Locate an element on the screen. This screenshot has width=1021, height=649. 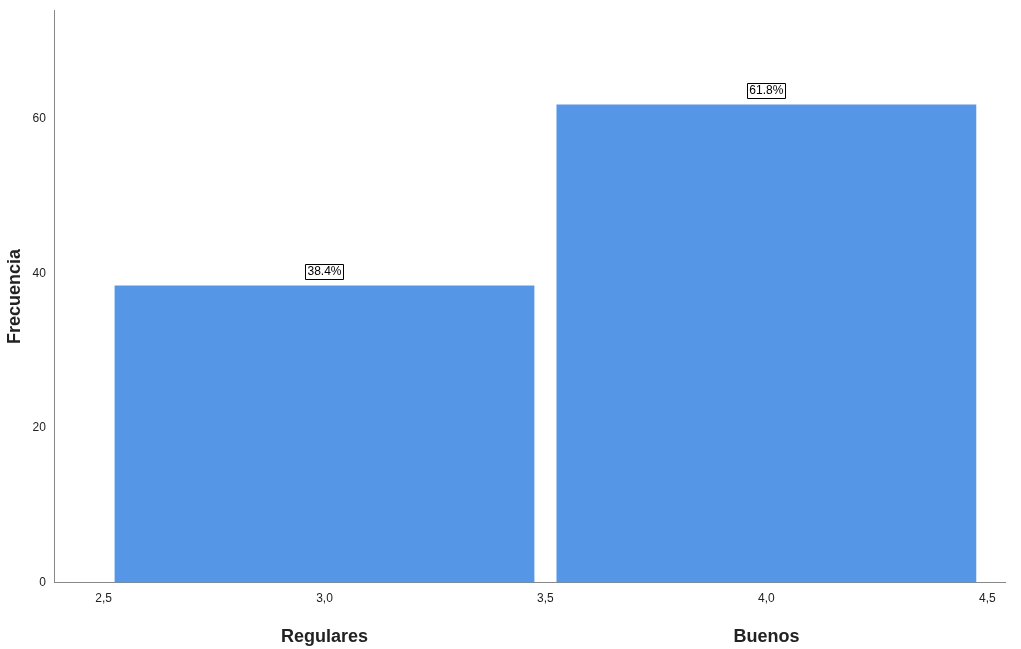
data-label: 38.4% is located at coordinates (324, 270).